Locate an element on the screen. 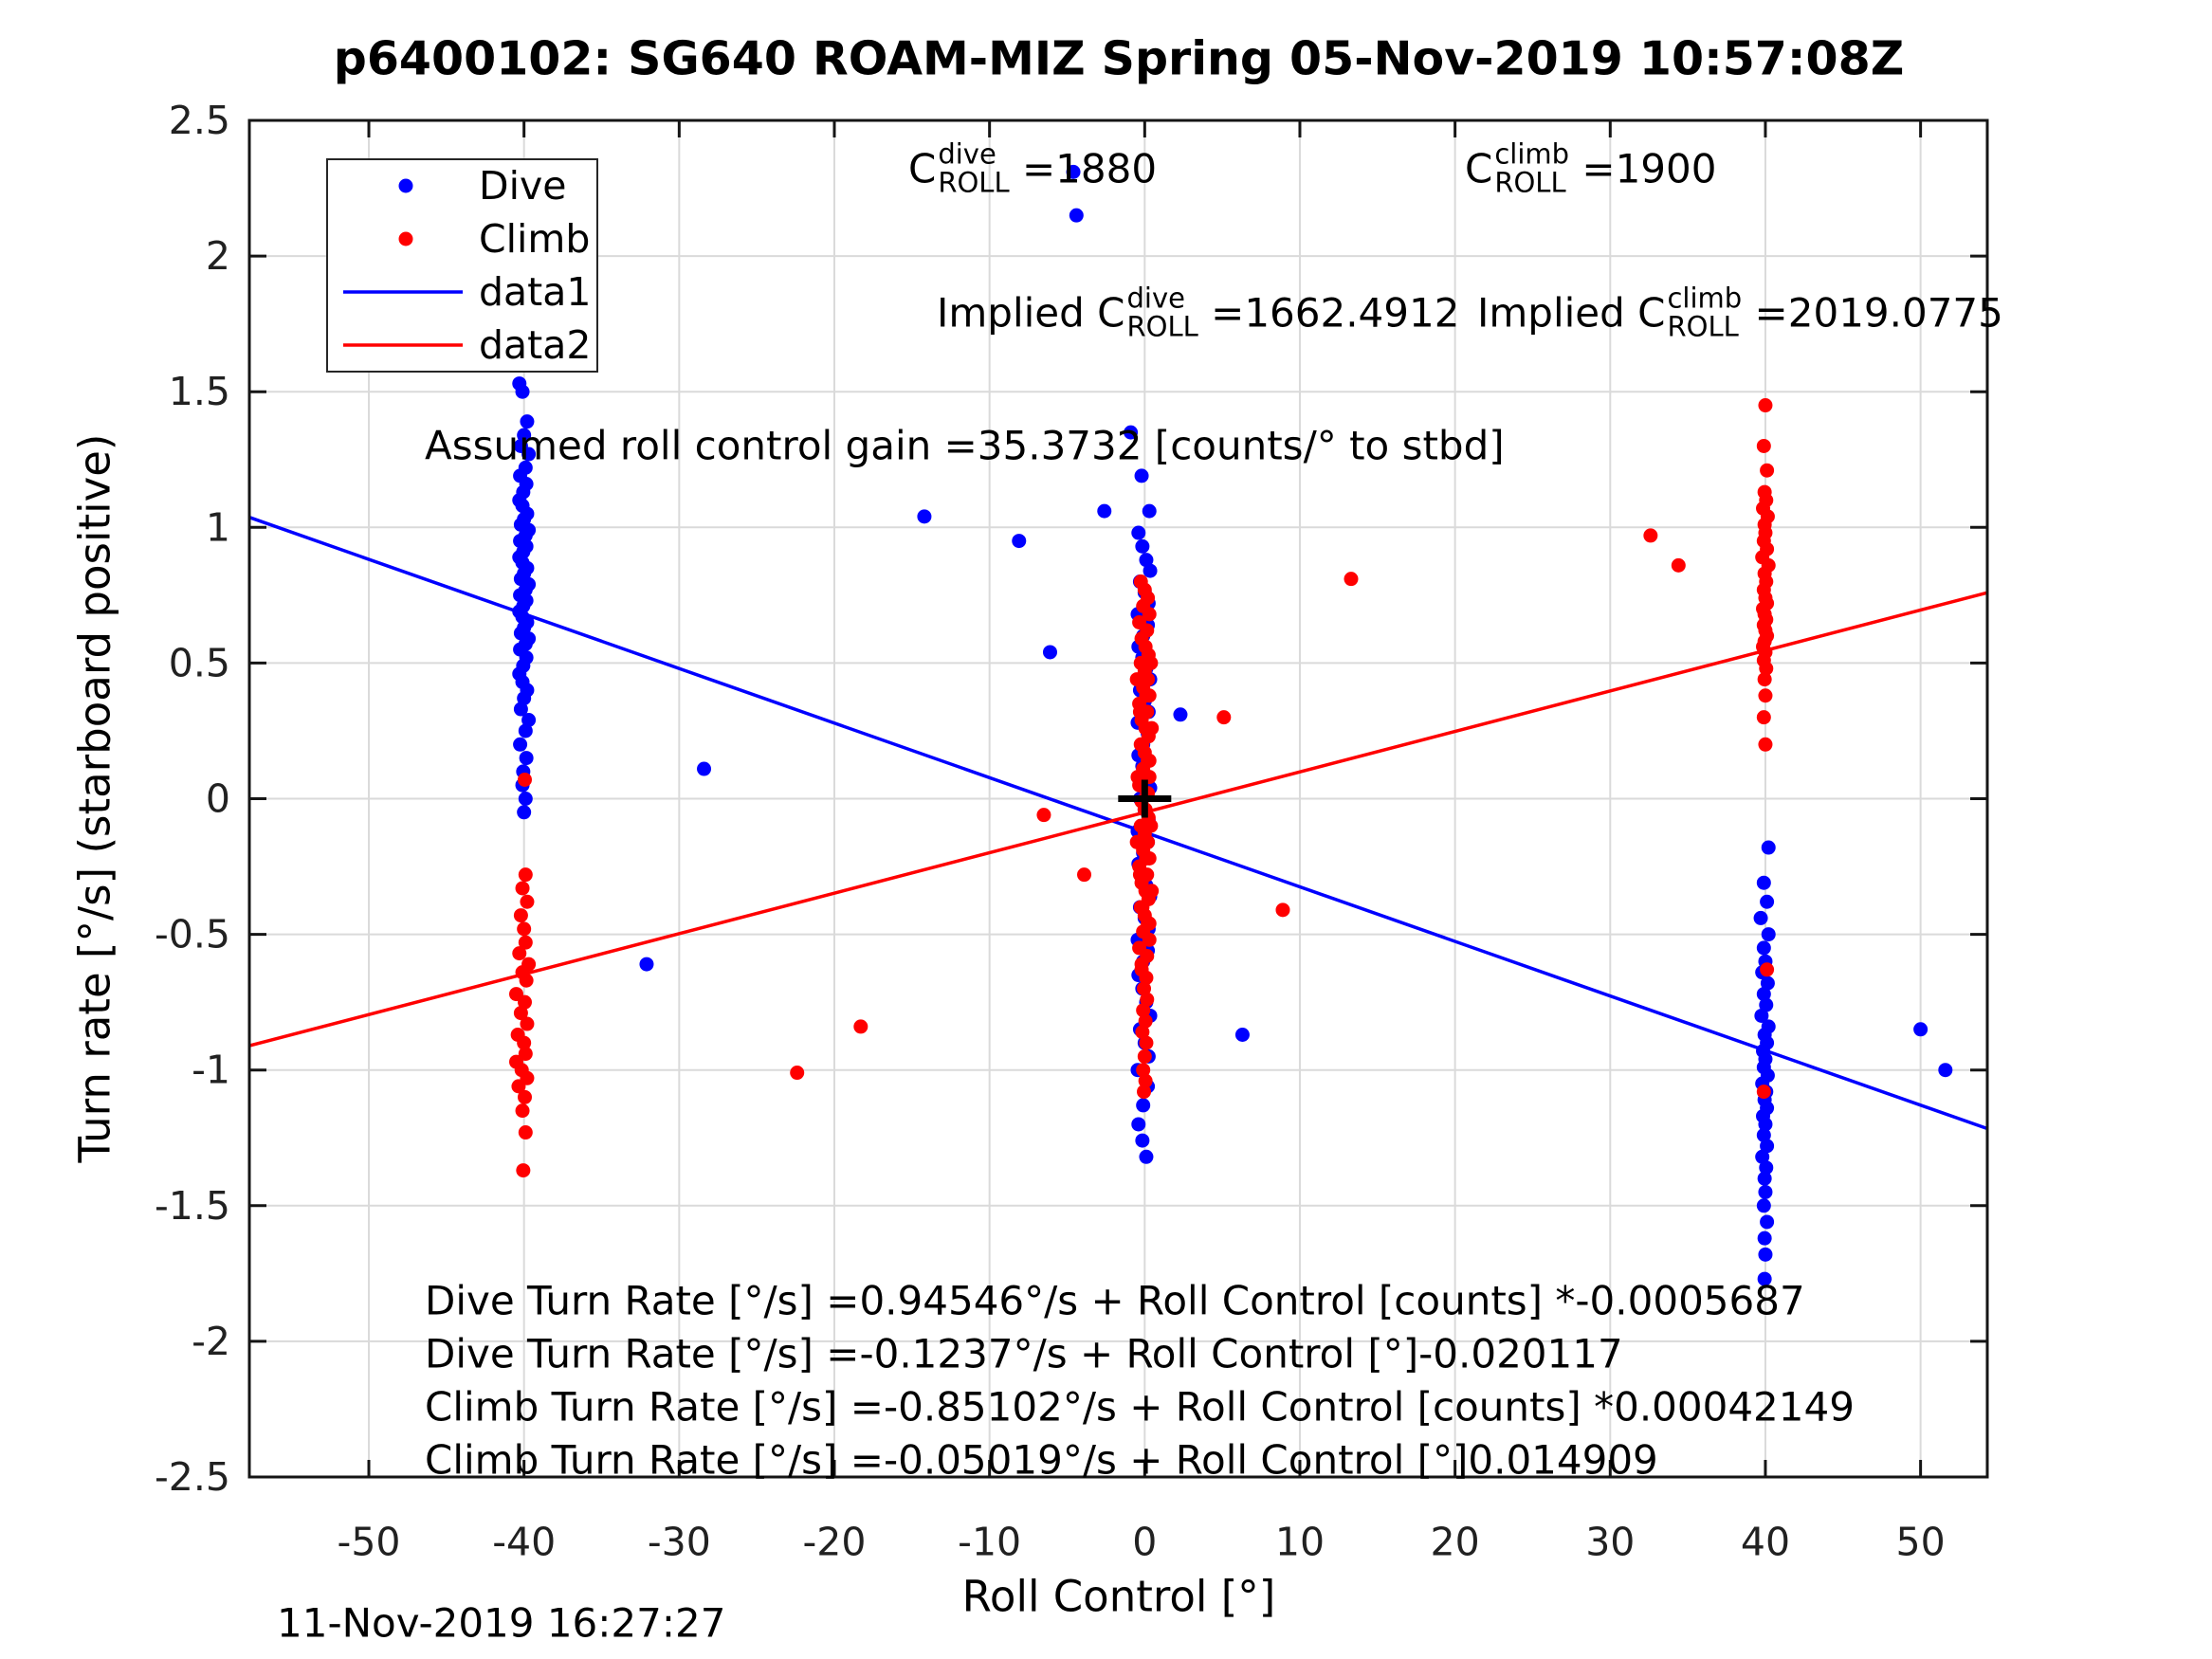  legend: Dive Climb data1 data2 is located at coordinates (462, 265).